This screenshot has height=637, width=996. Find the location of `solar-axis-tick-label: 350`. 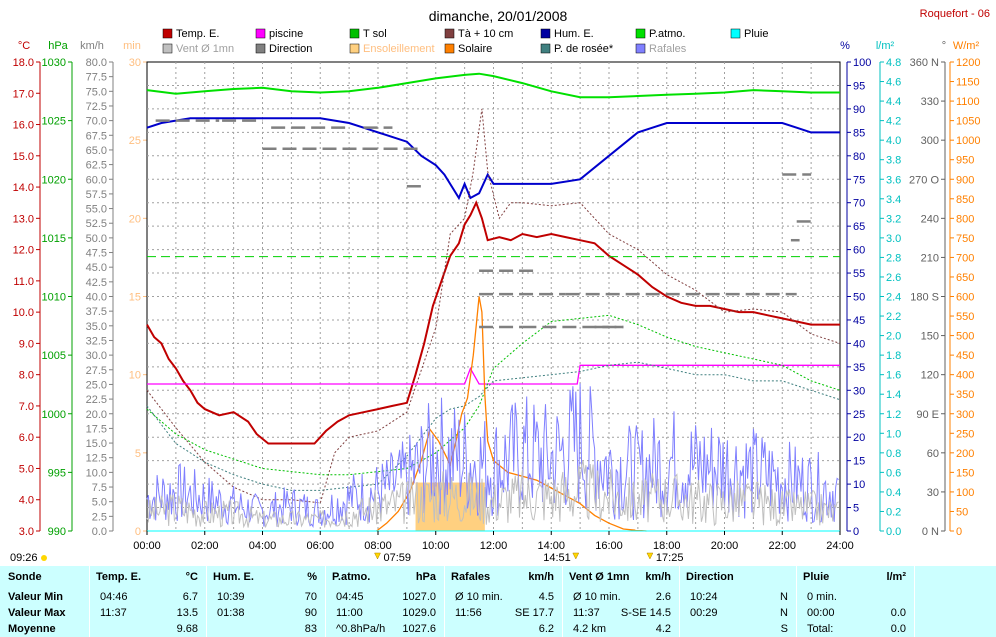

solar-axis-tick-label: 350 is located at coordinates (965, 395).